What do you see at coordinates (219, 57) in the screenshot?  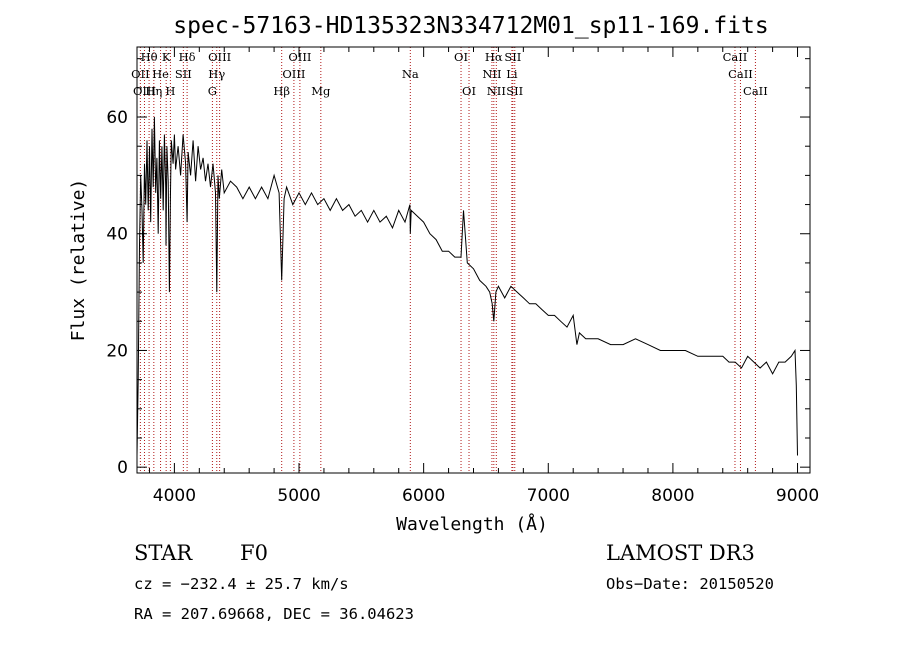 I see `line-label-3: OIII` at bounding box center [219, 57].